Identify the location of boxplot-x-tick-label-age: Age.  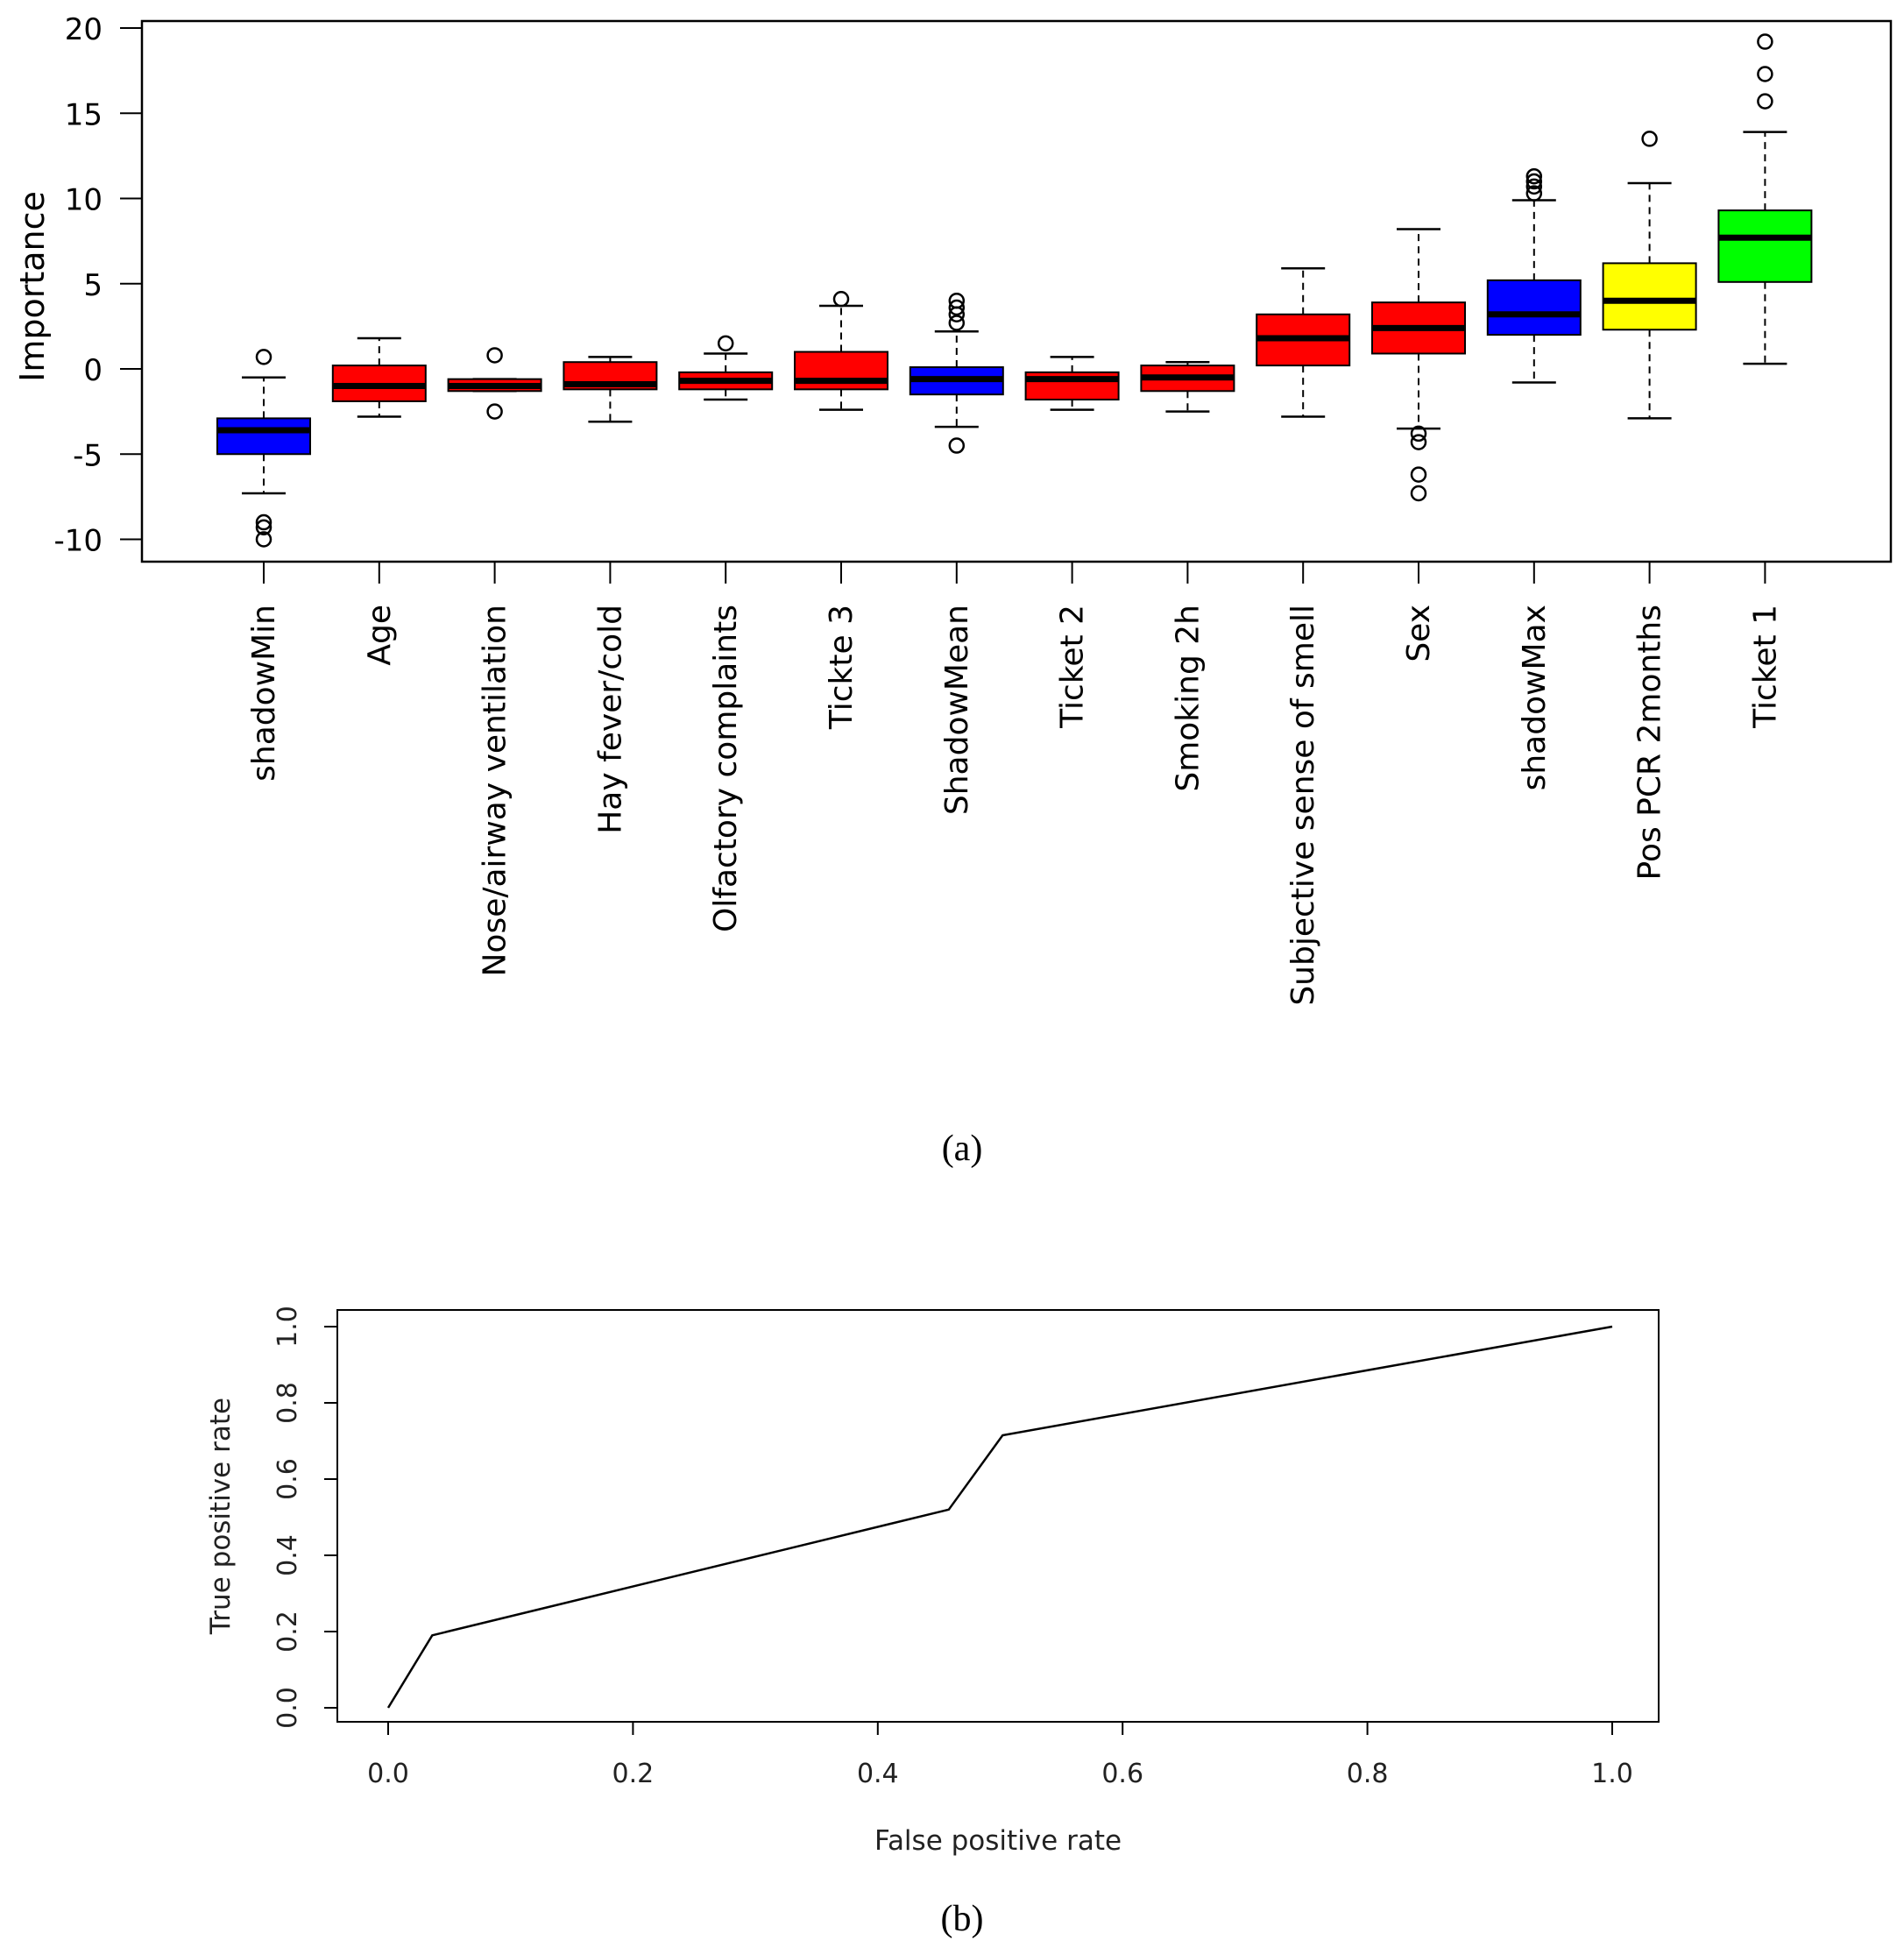
(380, 635).